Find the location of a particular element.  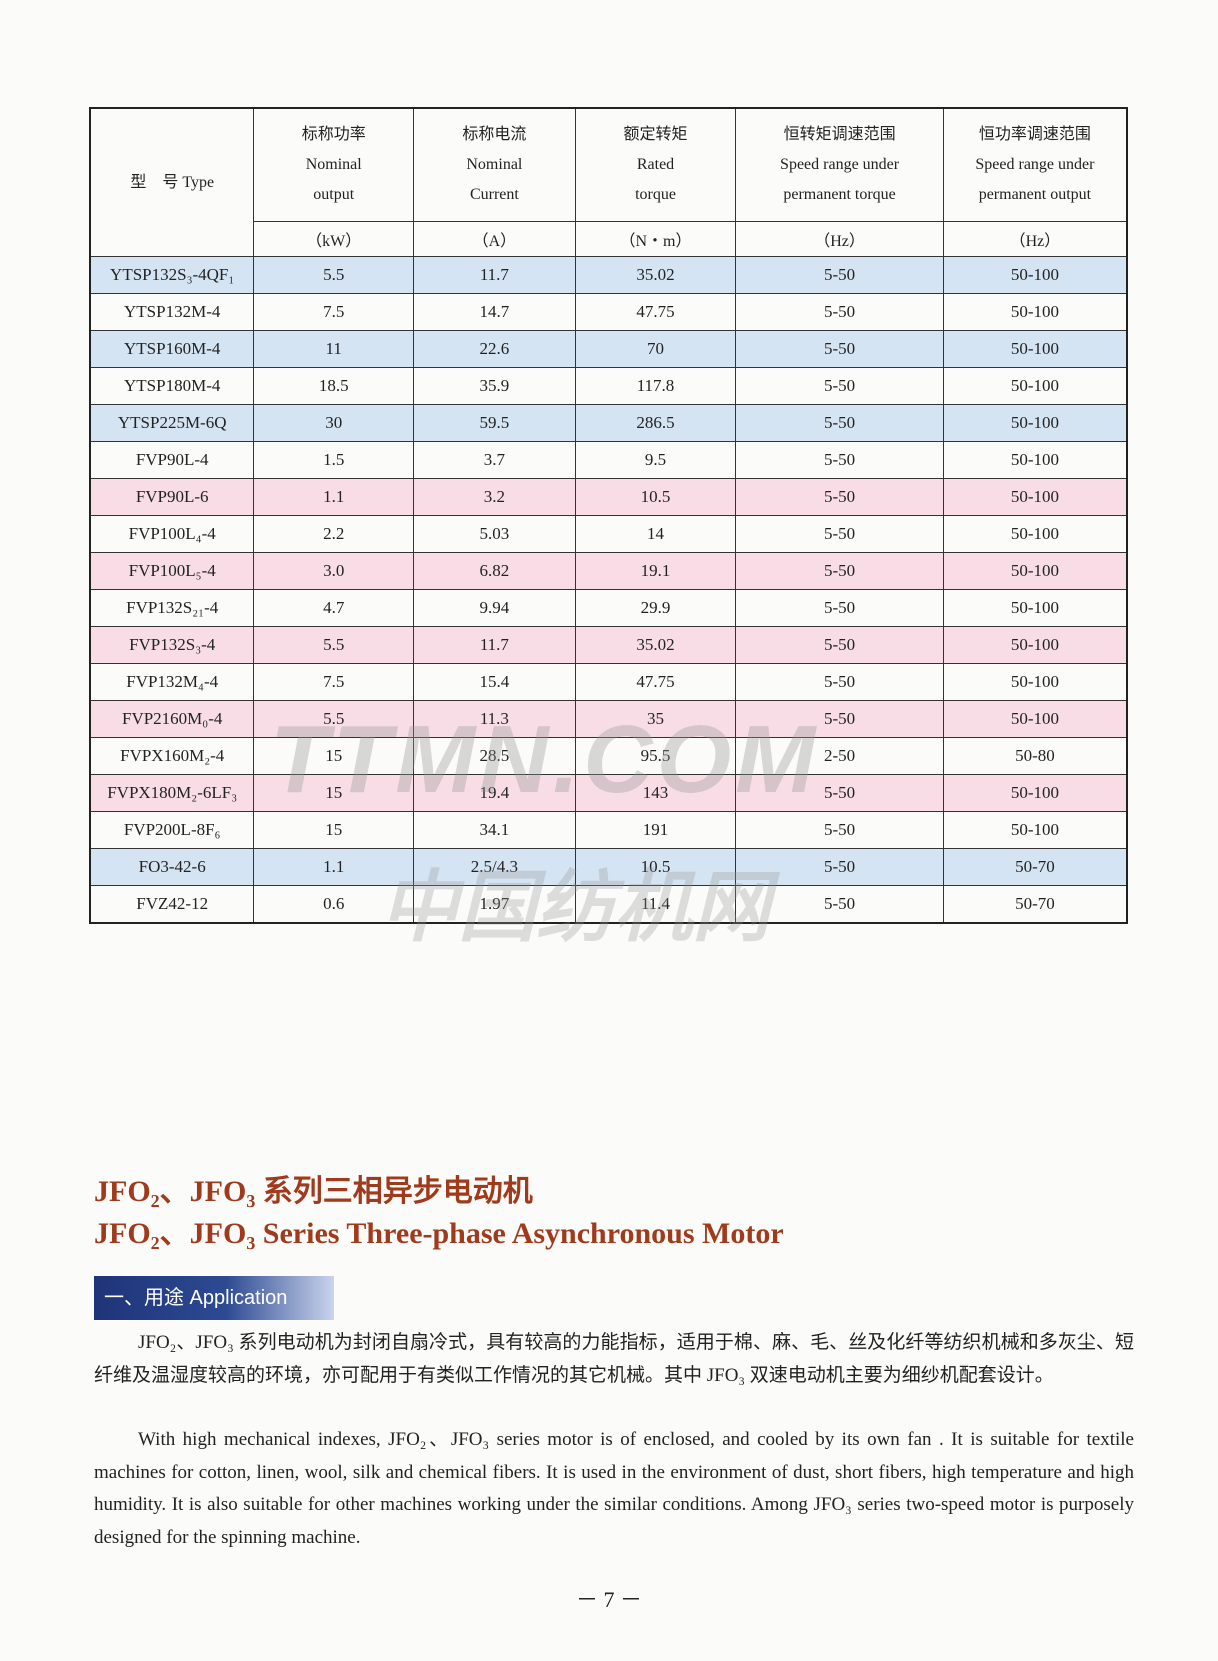

cell-type: FVP90L-4 is located at coordinates (172, 460).